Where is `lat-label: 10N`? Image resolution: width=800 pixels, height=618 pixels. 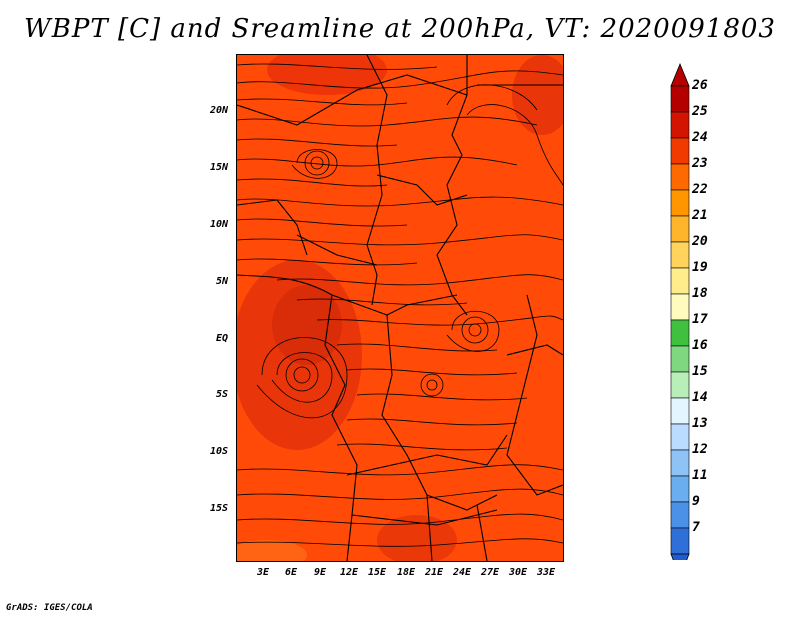 lat-label: 10N is located at coordinates (218, 224).